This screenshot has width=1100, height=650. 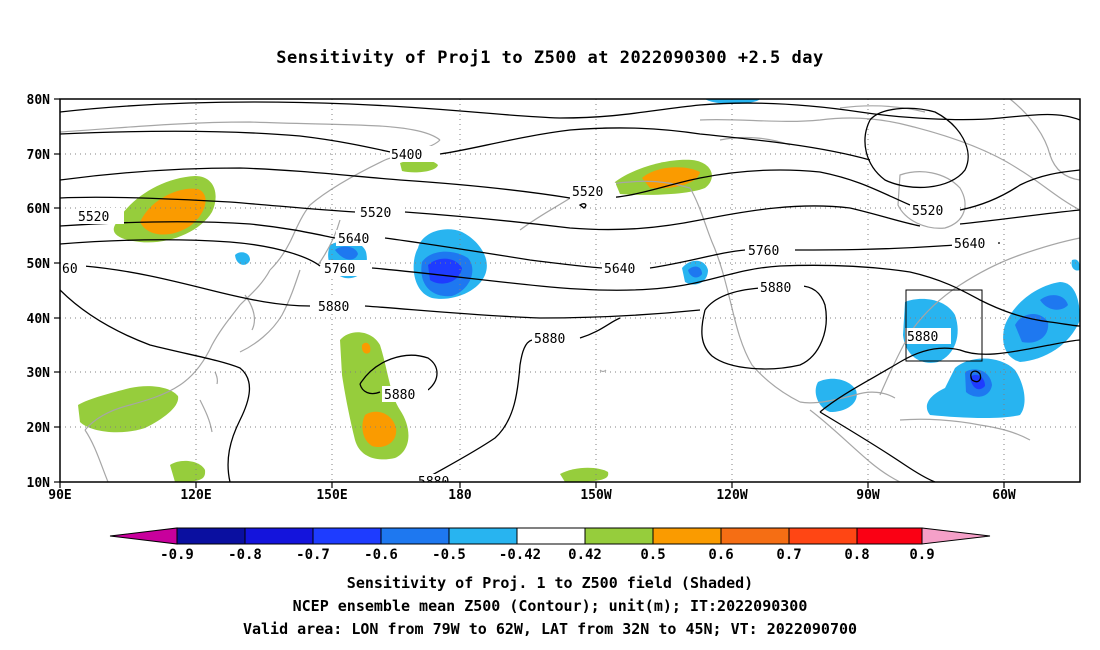 I want to click on colorbar-label: 0.8, so click(x=856, y=555).